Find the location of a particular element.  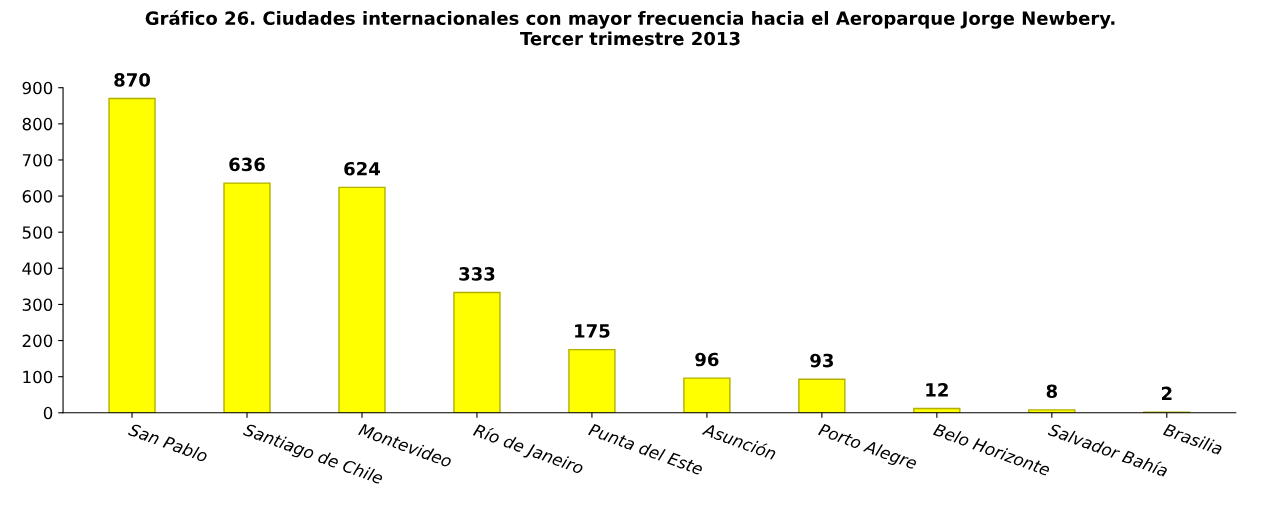

data-label: 12 is located at coordinates (937, 389).